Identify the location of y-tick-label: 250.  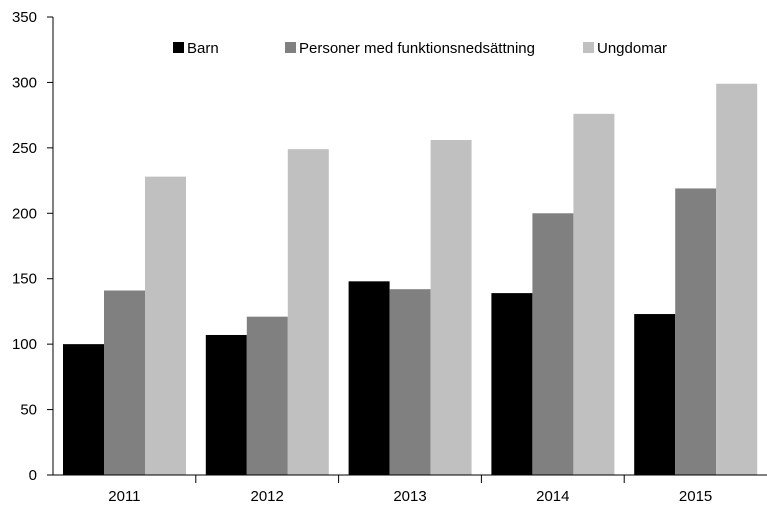
(24, 148).